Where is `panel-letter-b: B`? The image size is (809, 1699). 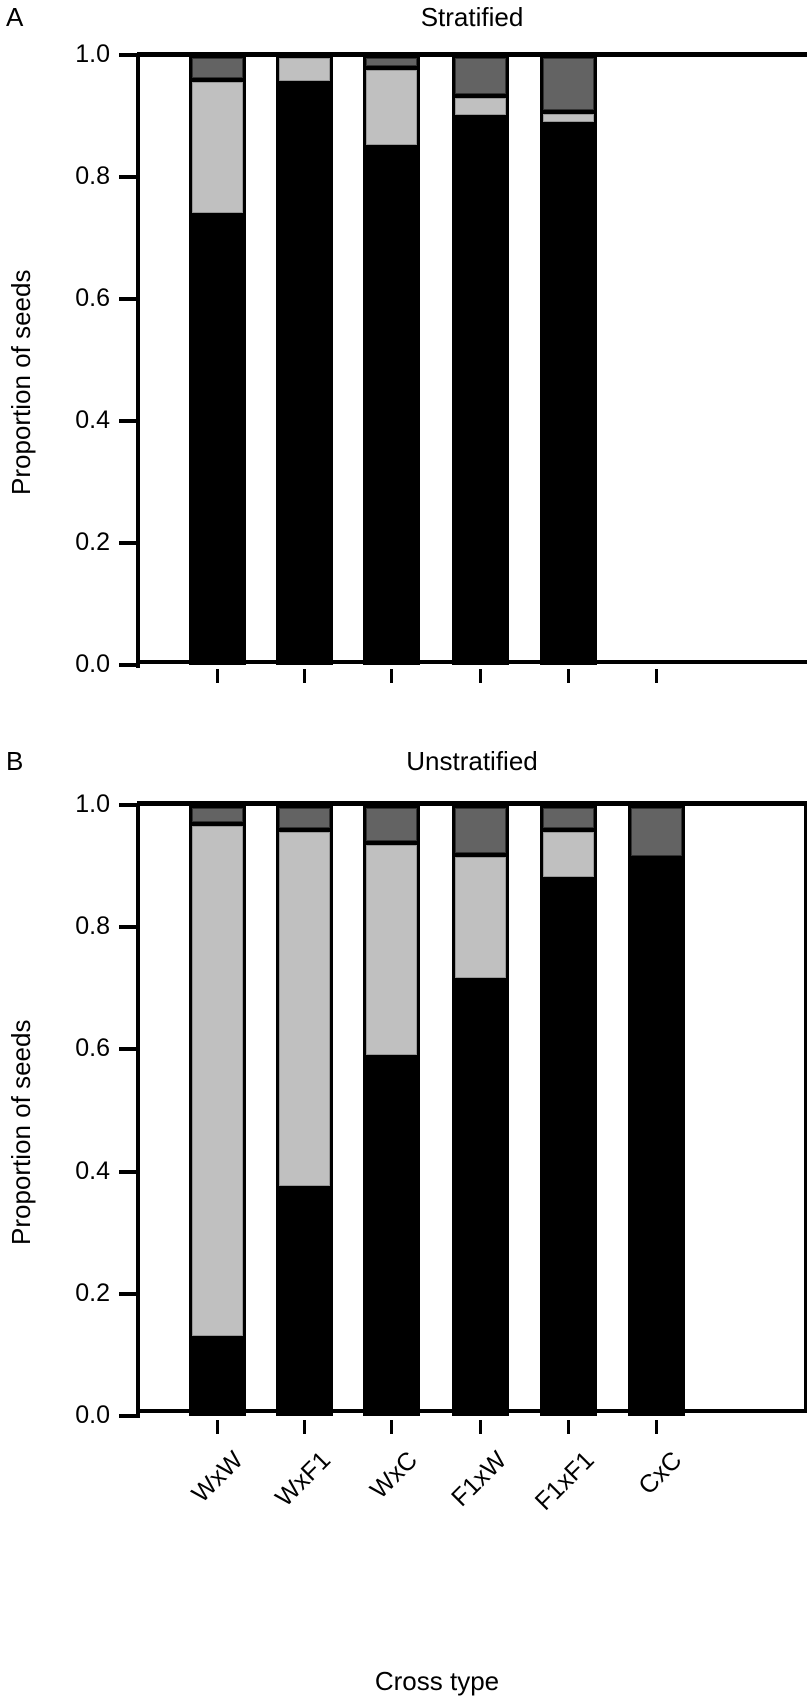
panel-letter-b: B is located at coordinates (15, 761).